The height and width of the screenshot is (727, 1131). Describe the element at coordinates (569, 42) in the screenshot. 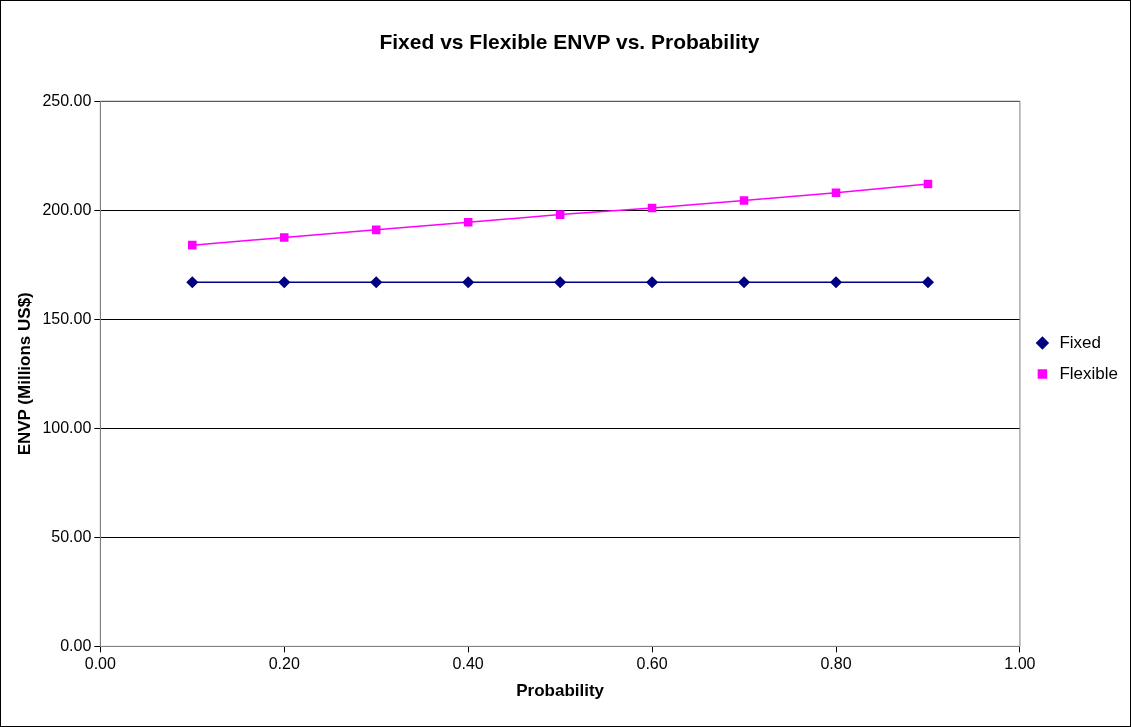

I see `chart-title: Fixed vs Flexible ENVP vs. Probability` at that location.